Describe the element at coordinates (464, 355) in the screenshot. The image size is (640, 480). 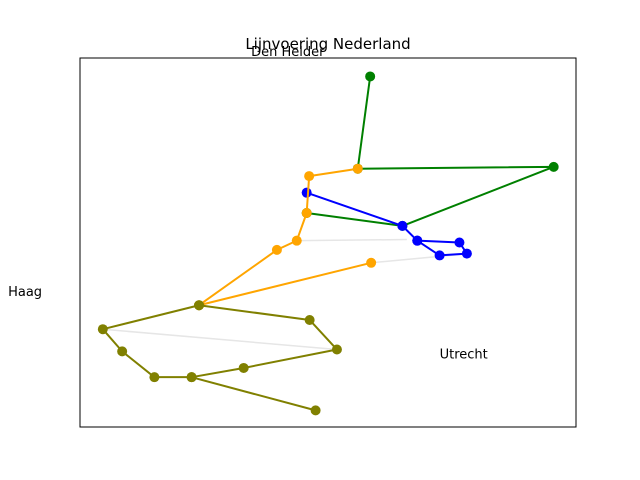
I see `annotation-label-2: Utrecht` at that location.